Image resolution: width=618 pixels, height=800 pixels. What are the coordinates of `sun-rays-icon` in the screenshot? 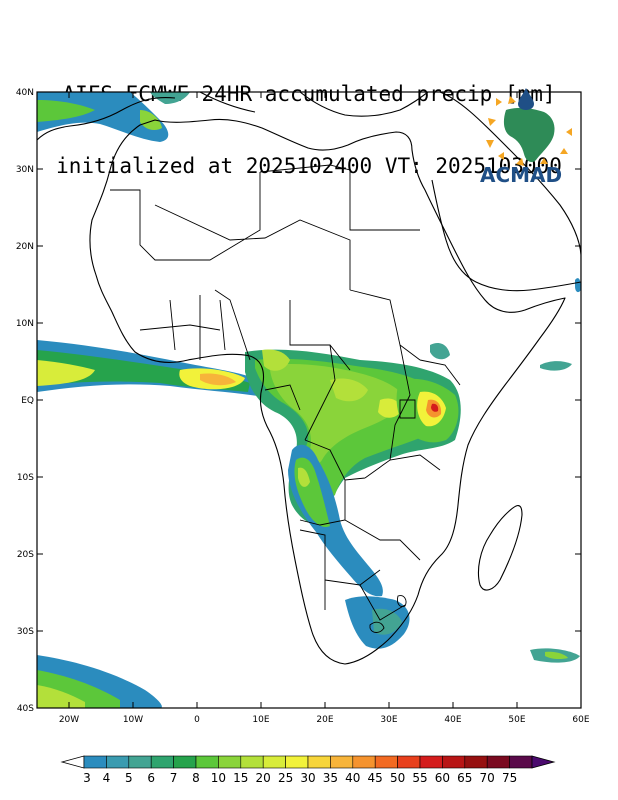 It's located at (529, 131).